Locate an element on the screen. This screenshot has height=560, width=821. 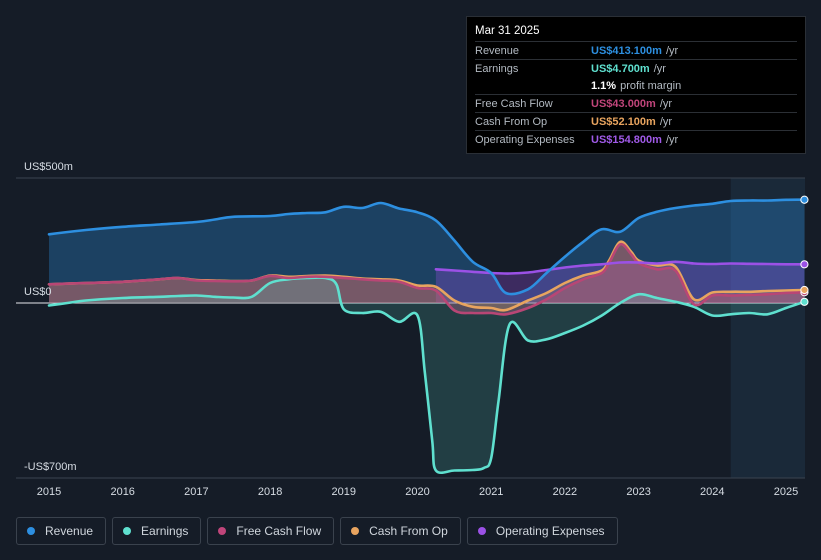
tooltip-label: Revenue is located at coordinates (497, 50).